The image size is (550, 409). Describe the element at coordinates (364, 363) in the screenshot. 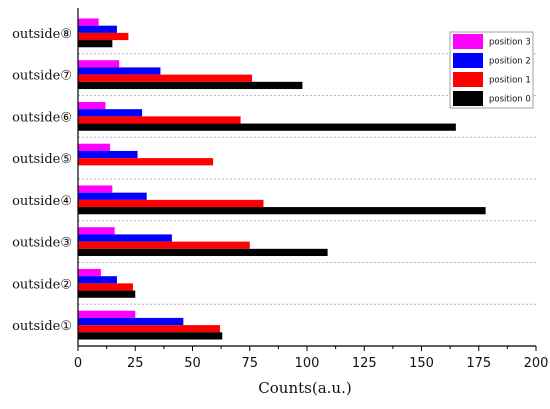

I see `x-tick-label: 125` at that location.